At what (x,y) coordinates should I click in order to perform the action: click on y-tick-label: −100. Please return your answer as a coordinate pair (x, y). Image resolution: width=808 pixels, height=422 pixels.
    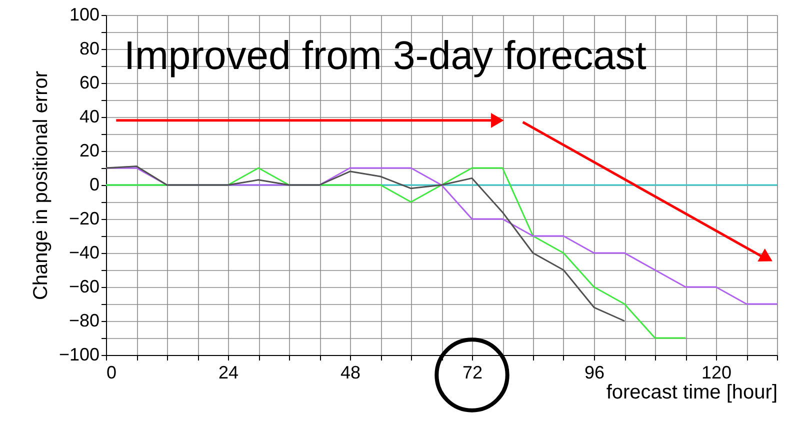
    Looking at the image, I should click on (79, 354).